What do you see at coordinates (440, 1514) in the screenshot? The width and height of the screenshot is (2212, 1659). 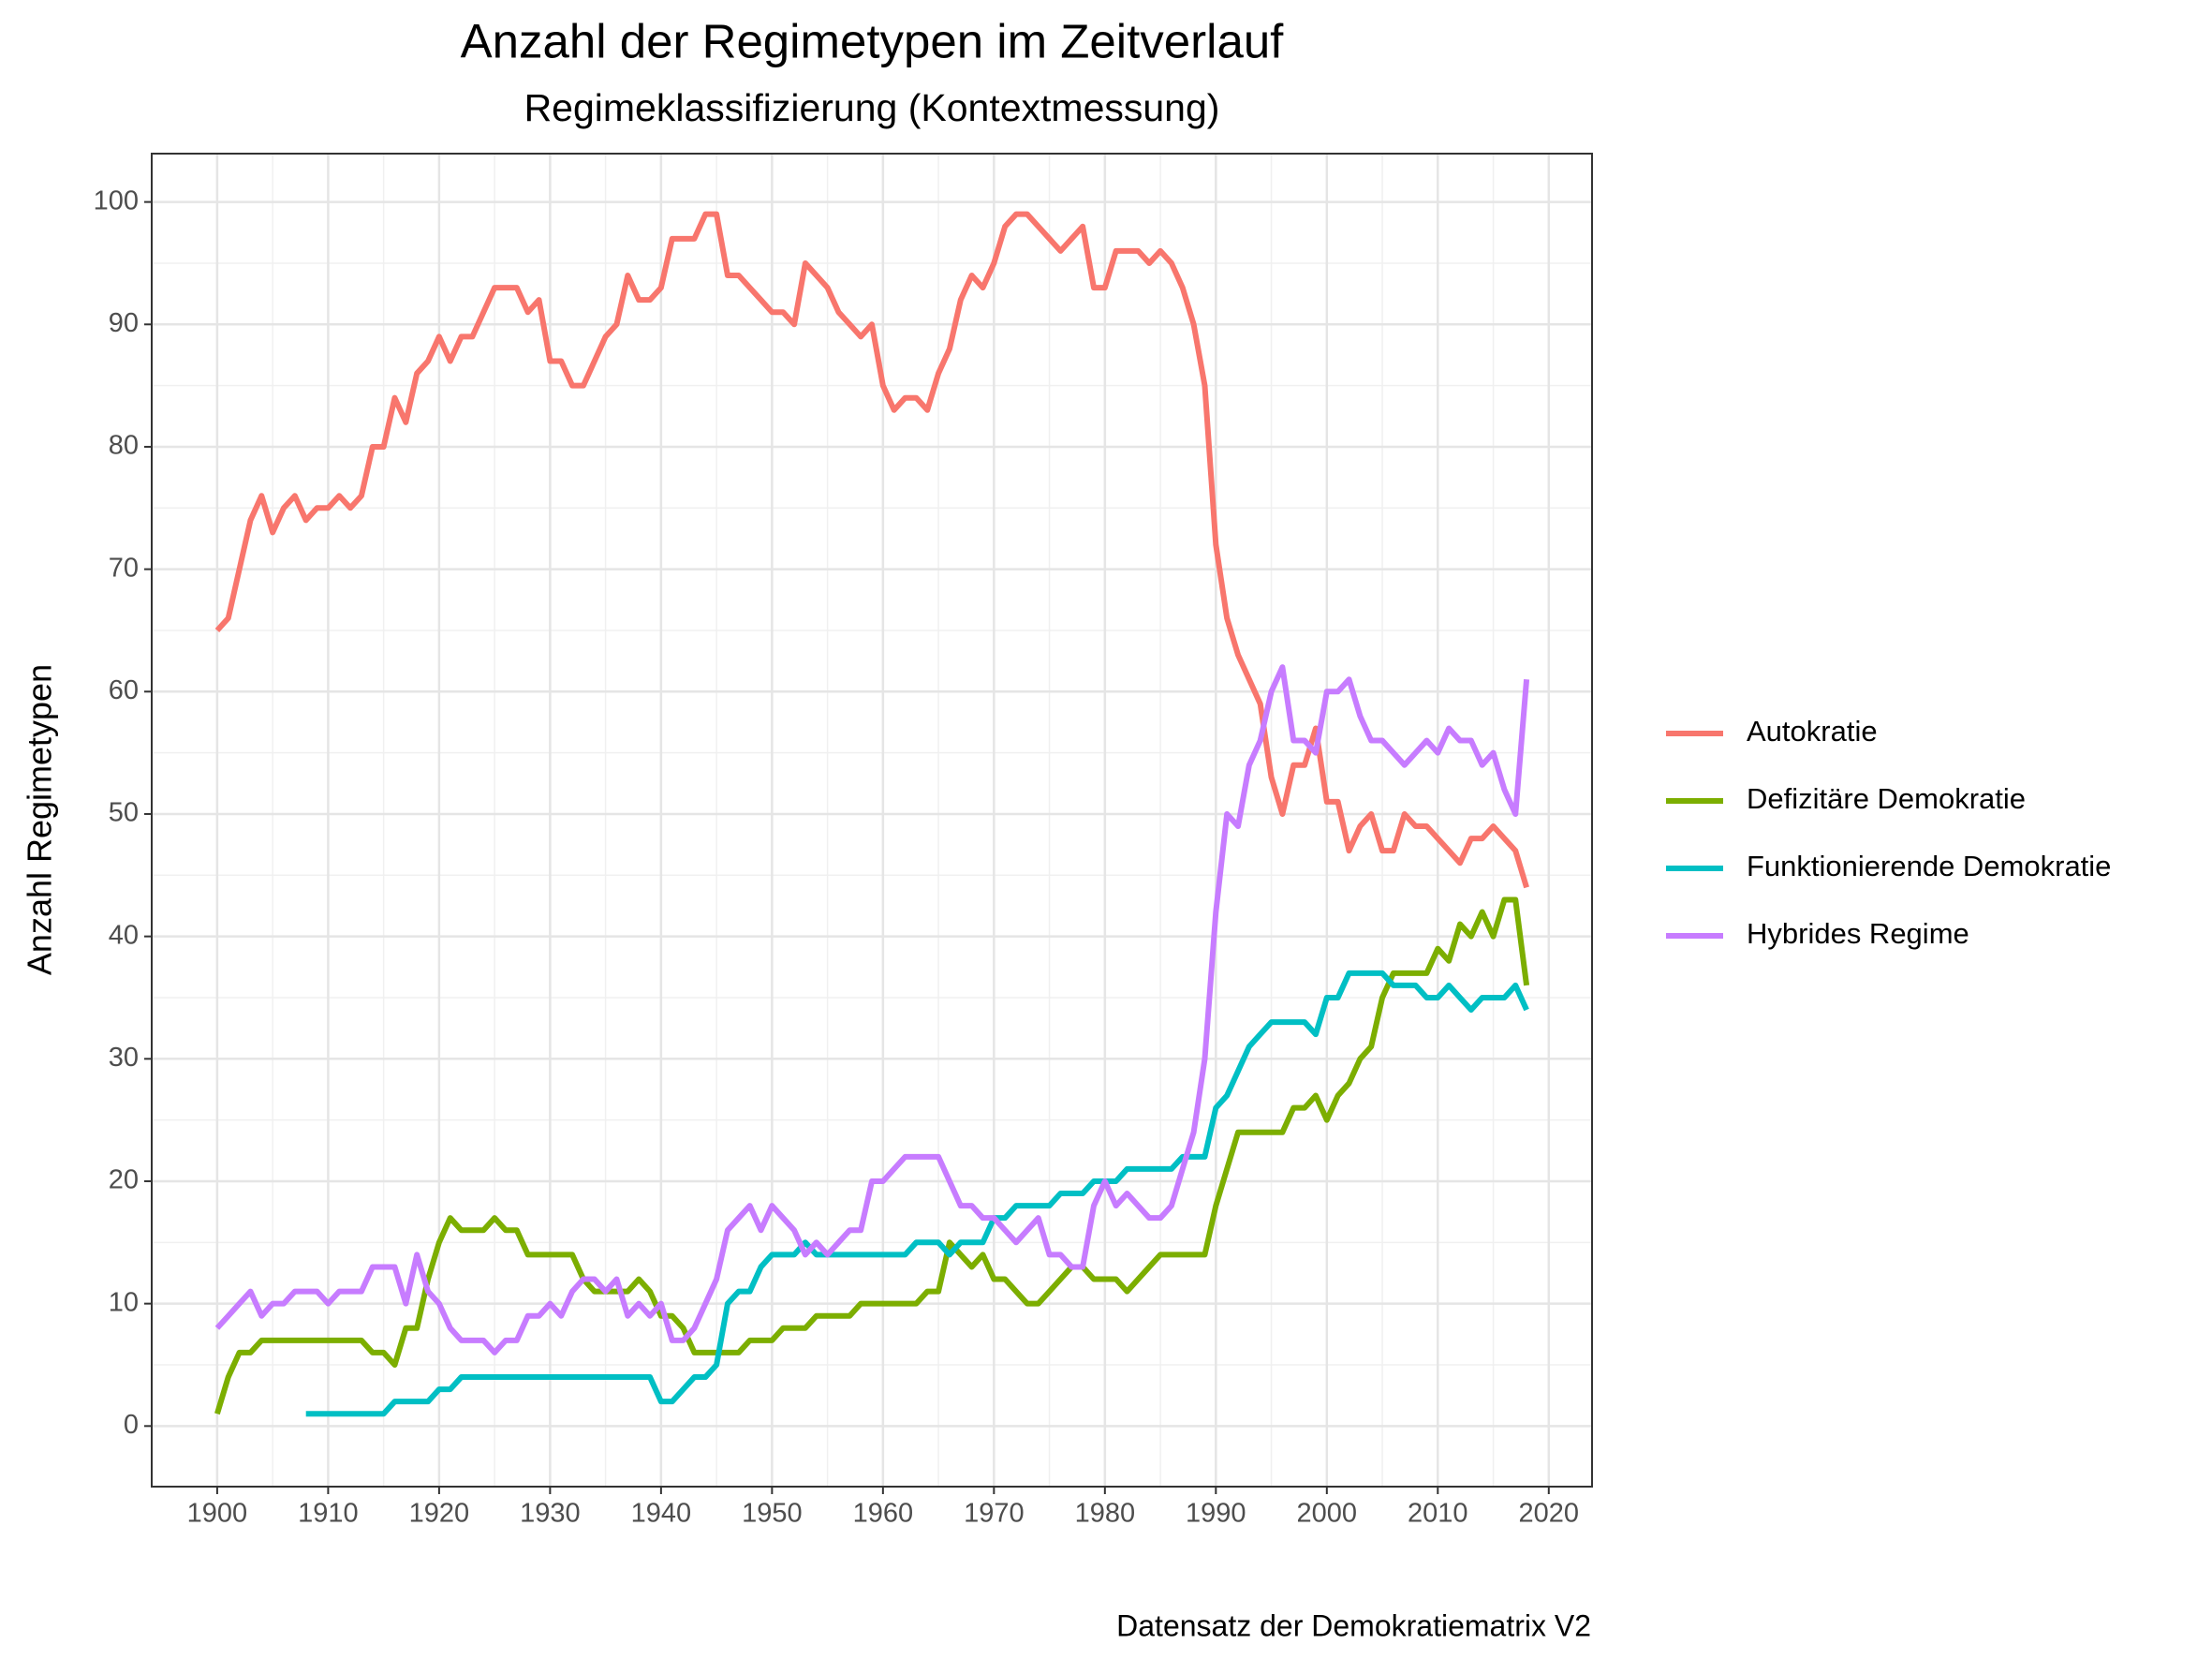 I see `x-tick-label: 1920` at bounding box center [440, 1514].